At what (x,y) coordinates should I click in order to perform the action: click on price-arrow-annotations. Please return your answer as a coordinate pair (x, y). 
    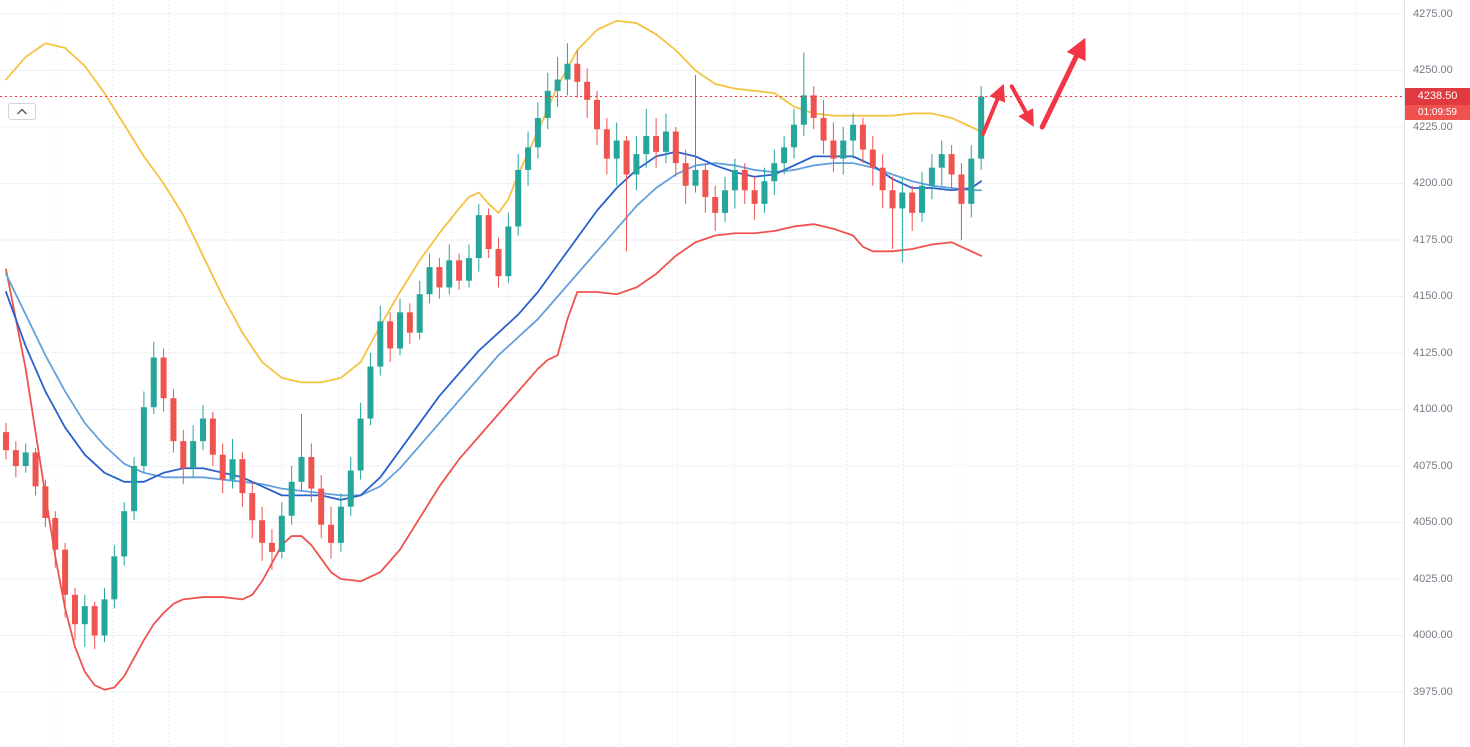
    Looking at the image, I should click on (1033, 86).